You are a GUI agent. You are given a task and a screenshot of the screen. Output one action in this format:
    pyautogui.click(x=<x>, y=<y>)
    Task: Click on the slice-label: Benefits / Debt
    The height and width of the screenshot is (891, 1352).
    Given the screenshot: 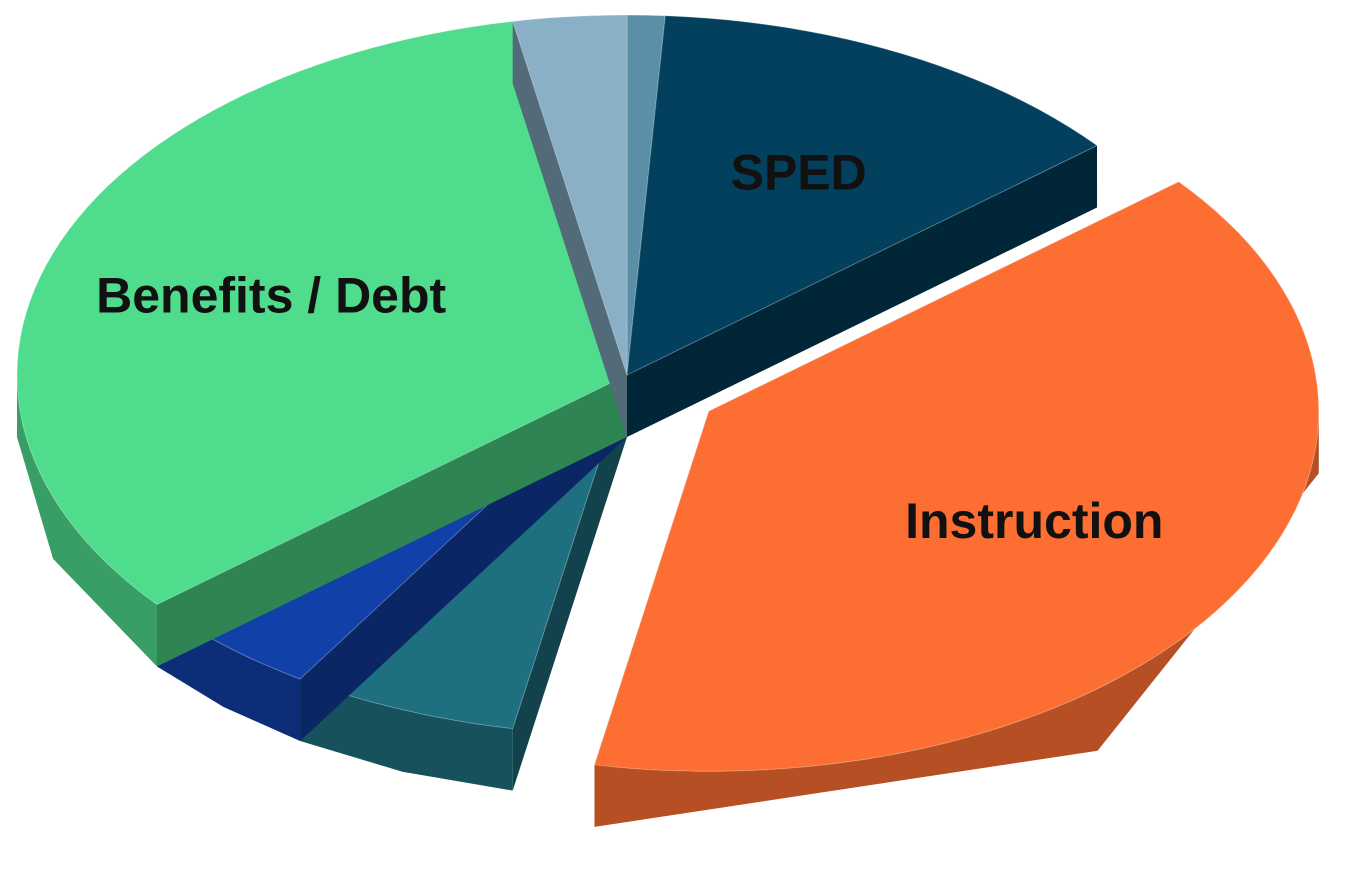 What is the action you would take?
    pyautogui.click(x=271, y=296)
    